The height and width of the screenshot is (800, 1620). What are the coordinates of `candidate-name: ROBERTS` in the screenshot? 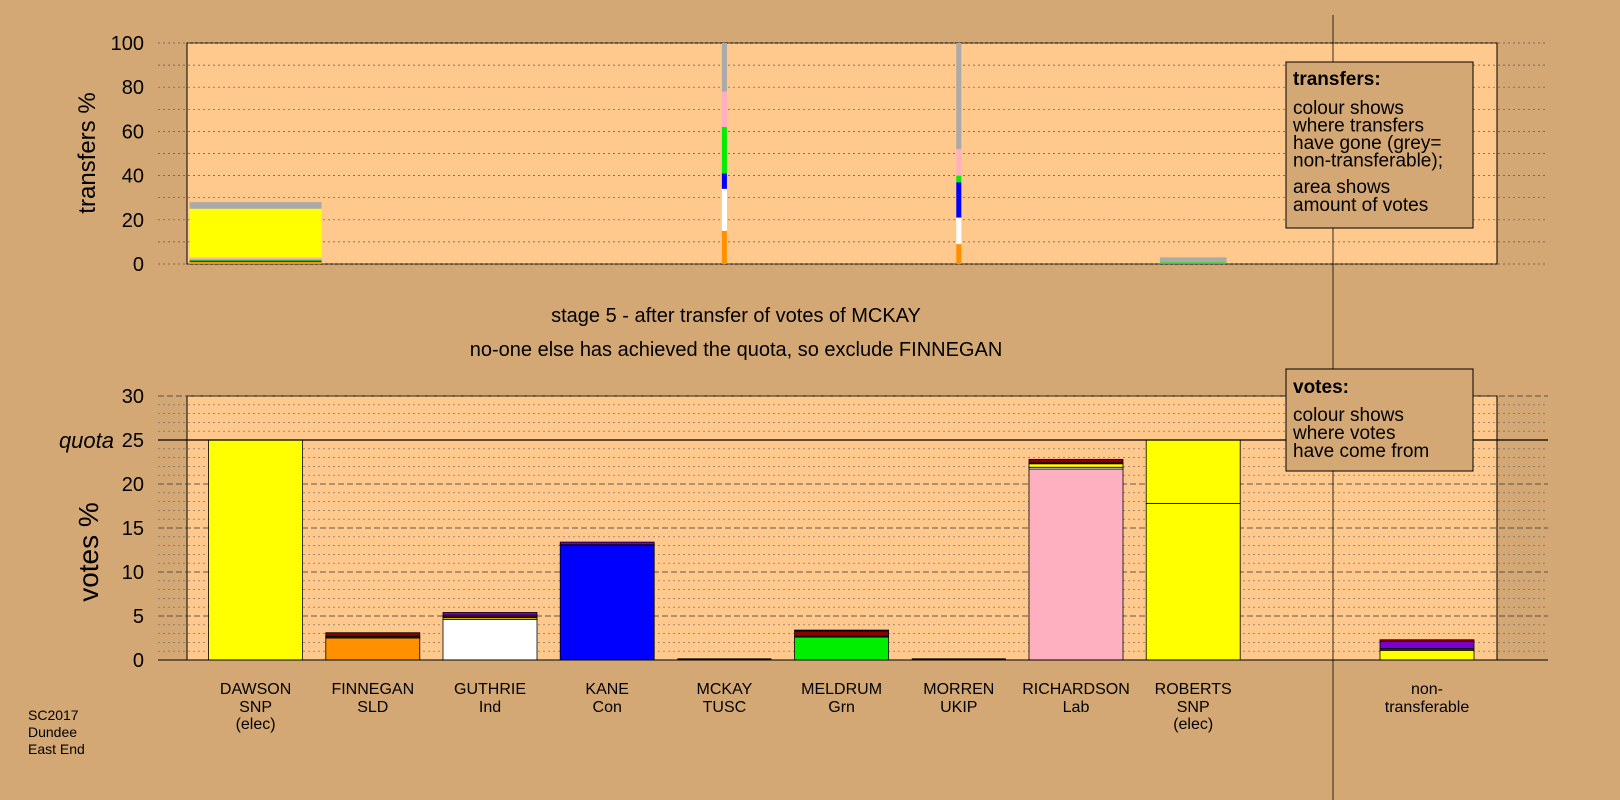 It's located at (1193, 689).